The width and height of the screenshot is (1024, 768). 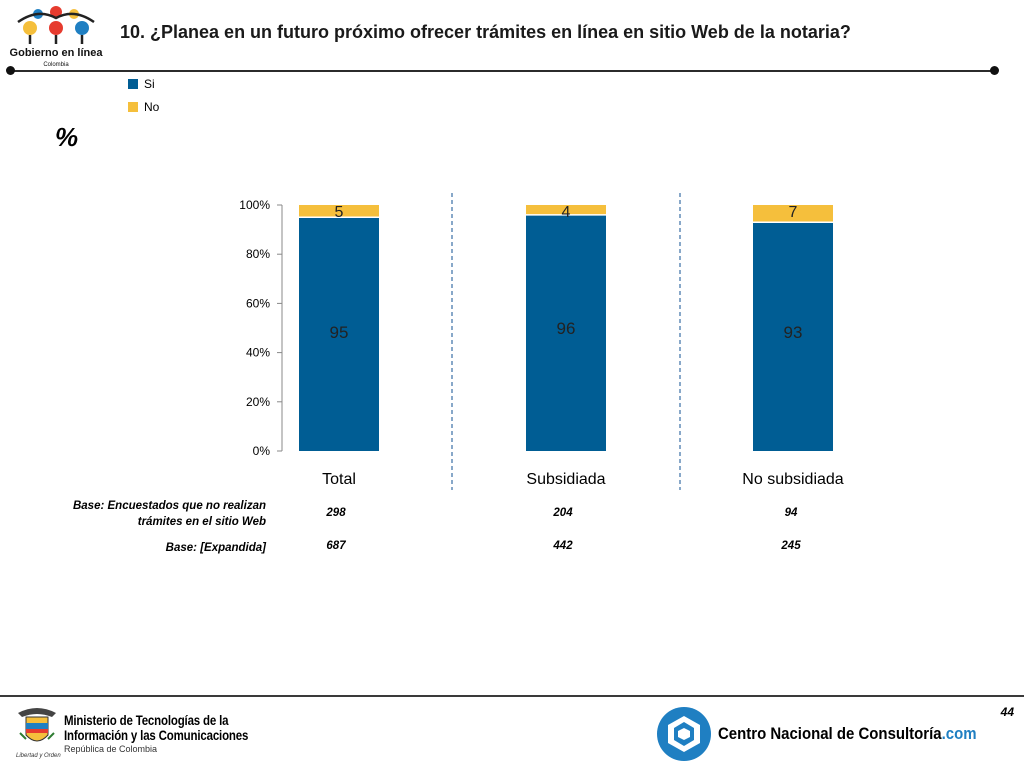 What do you see at coordinates (566, 328) in the screenshot?
I see `data-label-si: 96` at bounding box center [566, 328].